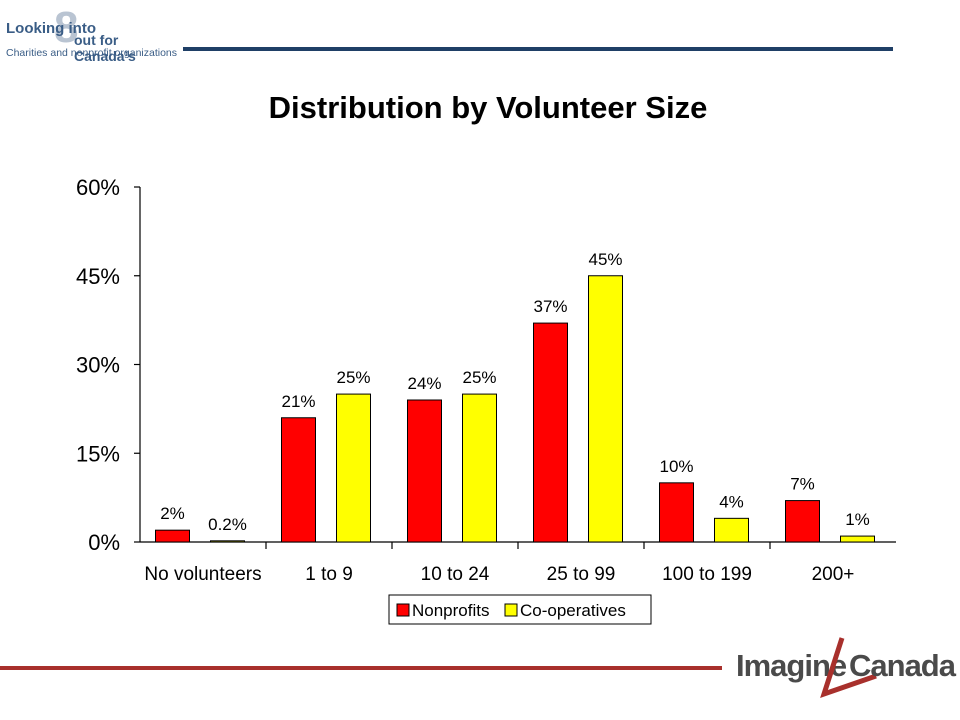 The width and height of the screenshot is (960, 720). I want to click on data-label: 10%, so click(676, 466).